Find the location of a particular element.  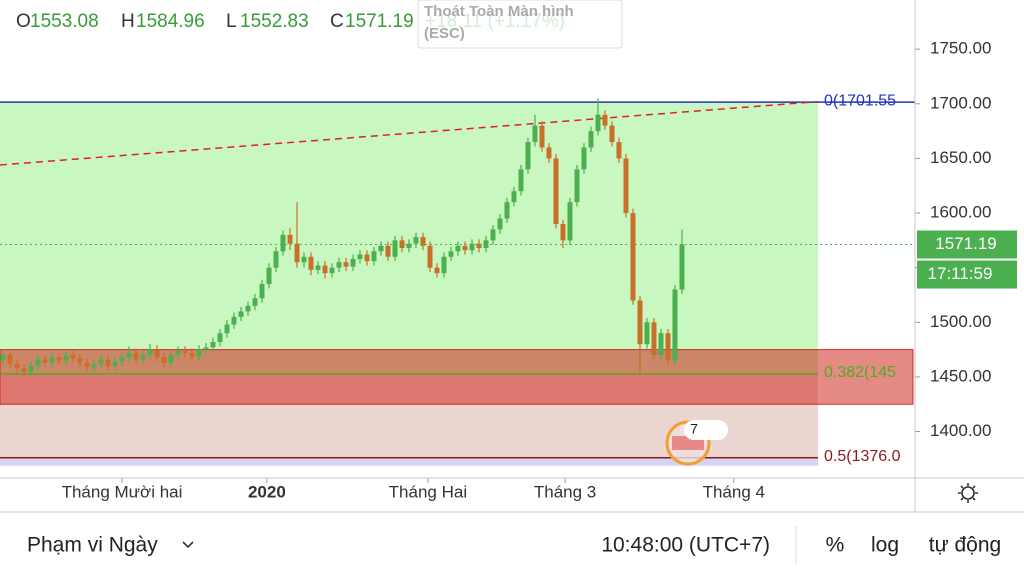

ohlc-key: H is located at coordinates (128, 21).